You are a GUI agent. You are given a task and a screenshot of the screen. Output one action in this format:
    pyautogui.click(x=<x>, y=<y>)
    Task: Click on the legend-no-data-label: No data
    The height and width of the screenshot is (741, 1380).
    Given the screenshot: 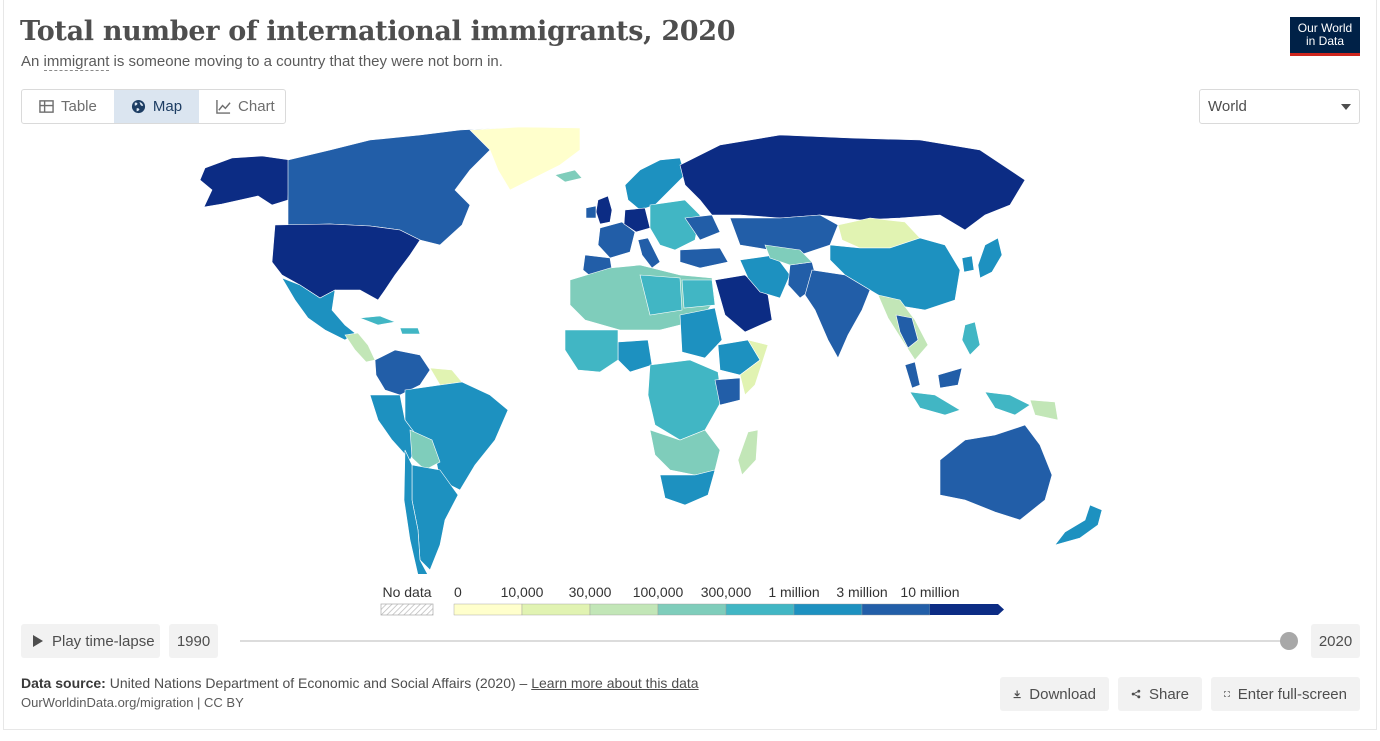 What is the action you would take?
    pyautogui.click(x=406, y=592)
    